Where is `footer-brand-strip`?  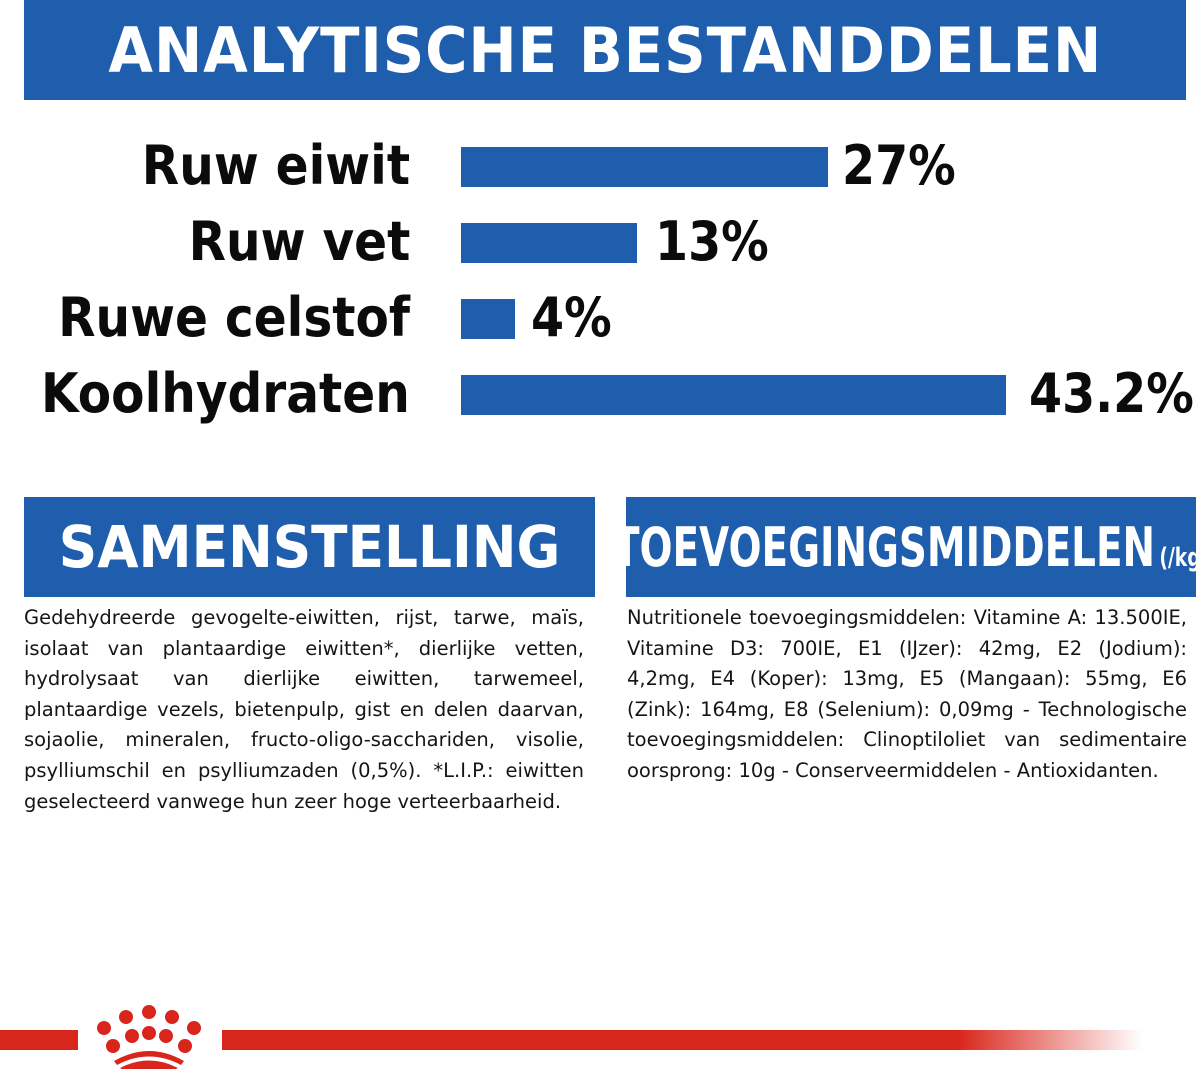
footer-brand-strip is located at coordinates (600, 1034).